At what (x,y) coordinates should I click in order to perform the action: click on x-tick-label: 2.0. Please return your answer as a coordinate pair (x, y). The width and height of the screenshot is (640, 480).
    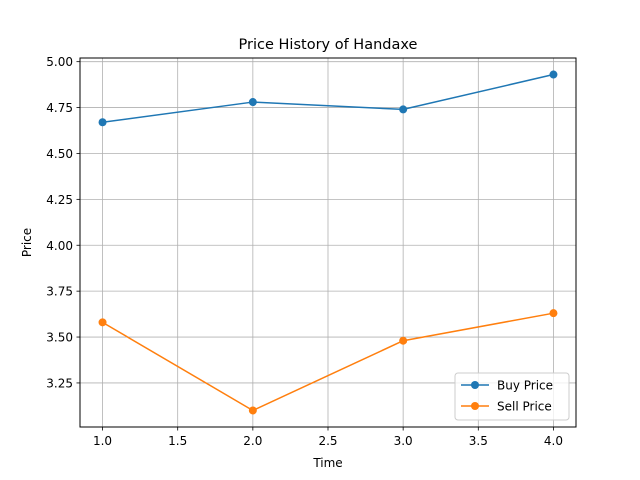
    Looking at the image, I should click on (252, 441).